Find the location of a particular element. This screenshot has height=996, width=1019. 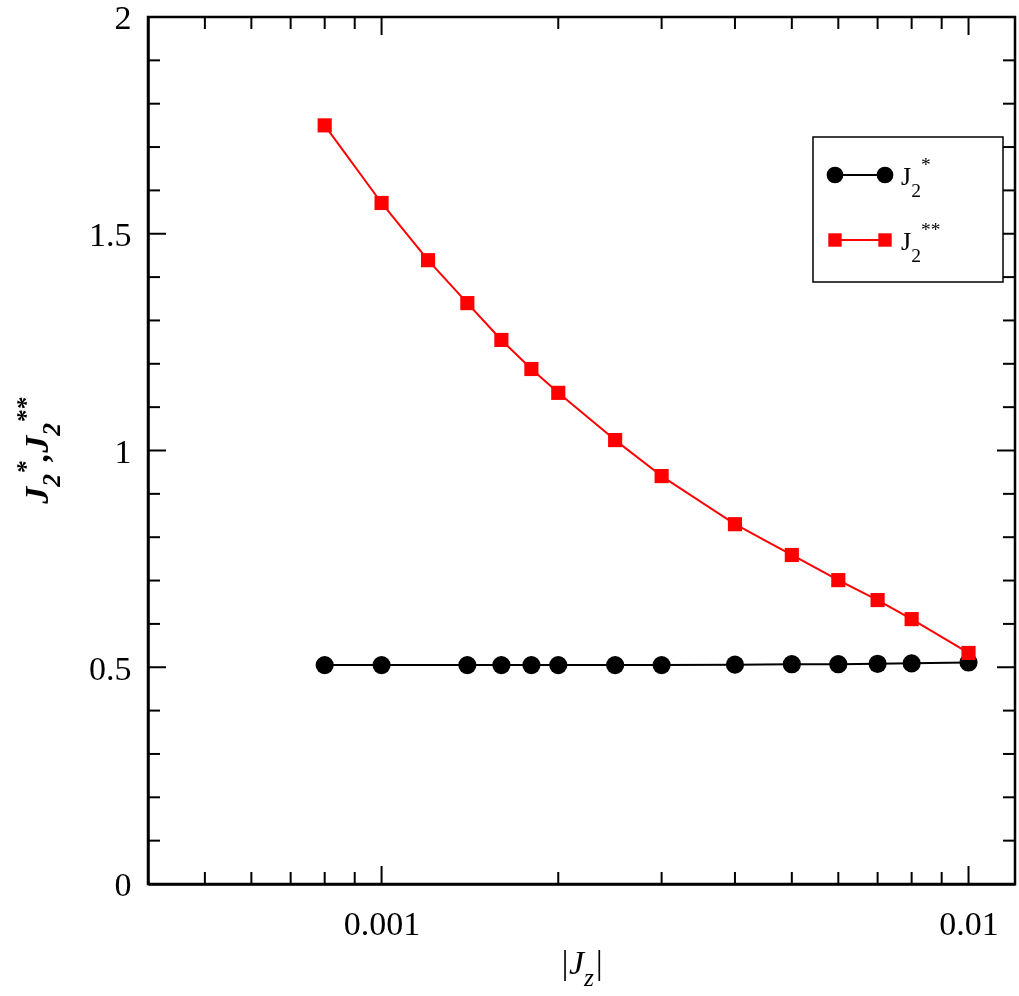

y-tick-label: 1.5 is located at coordinates (110, 235).